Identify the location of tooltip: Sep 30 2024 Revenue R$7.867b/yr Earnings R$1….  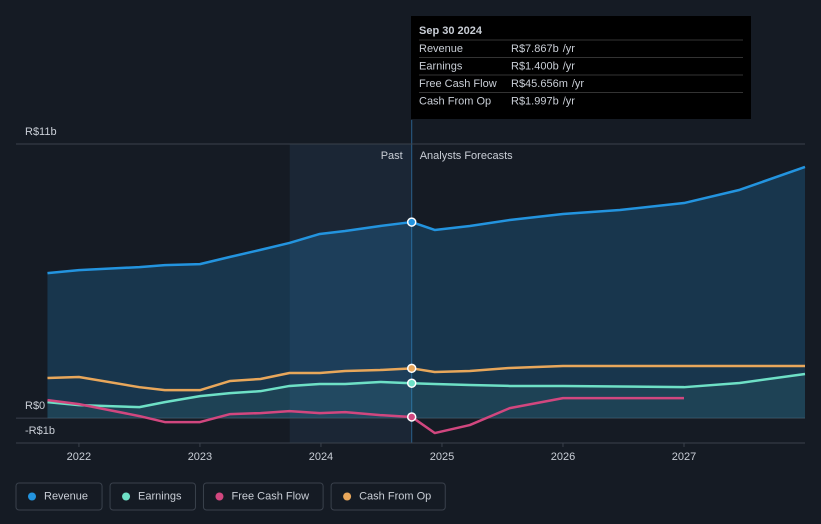
(581, 67).